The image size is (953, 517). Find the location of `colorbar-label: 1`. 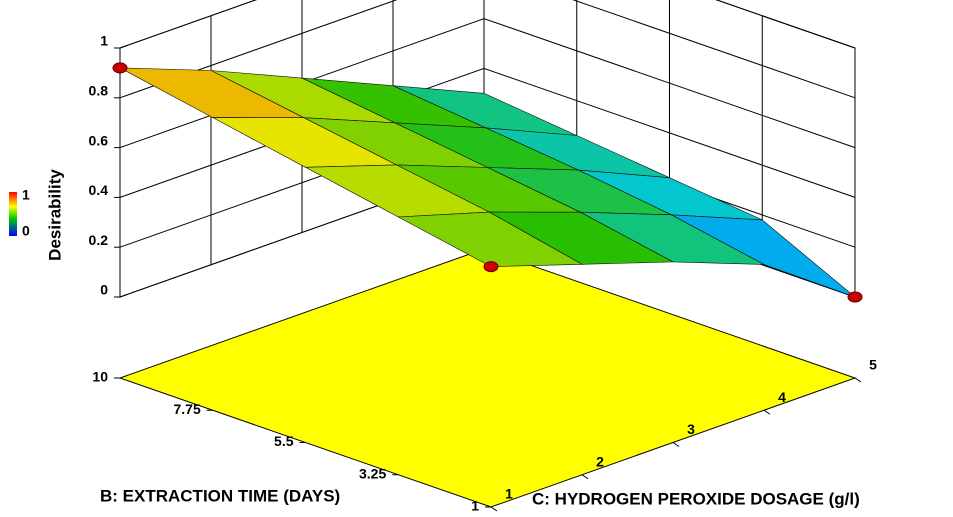

colorbar-label: 1 is located at coordinates (26, 195).